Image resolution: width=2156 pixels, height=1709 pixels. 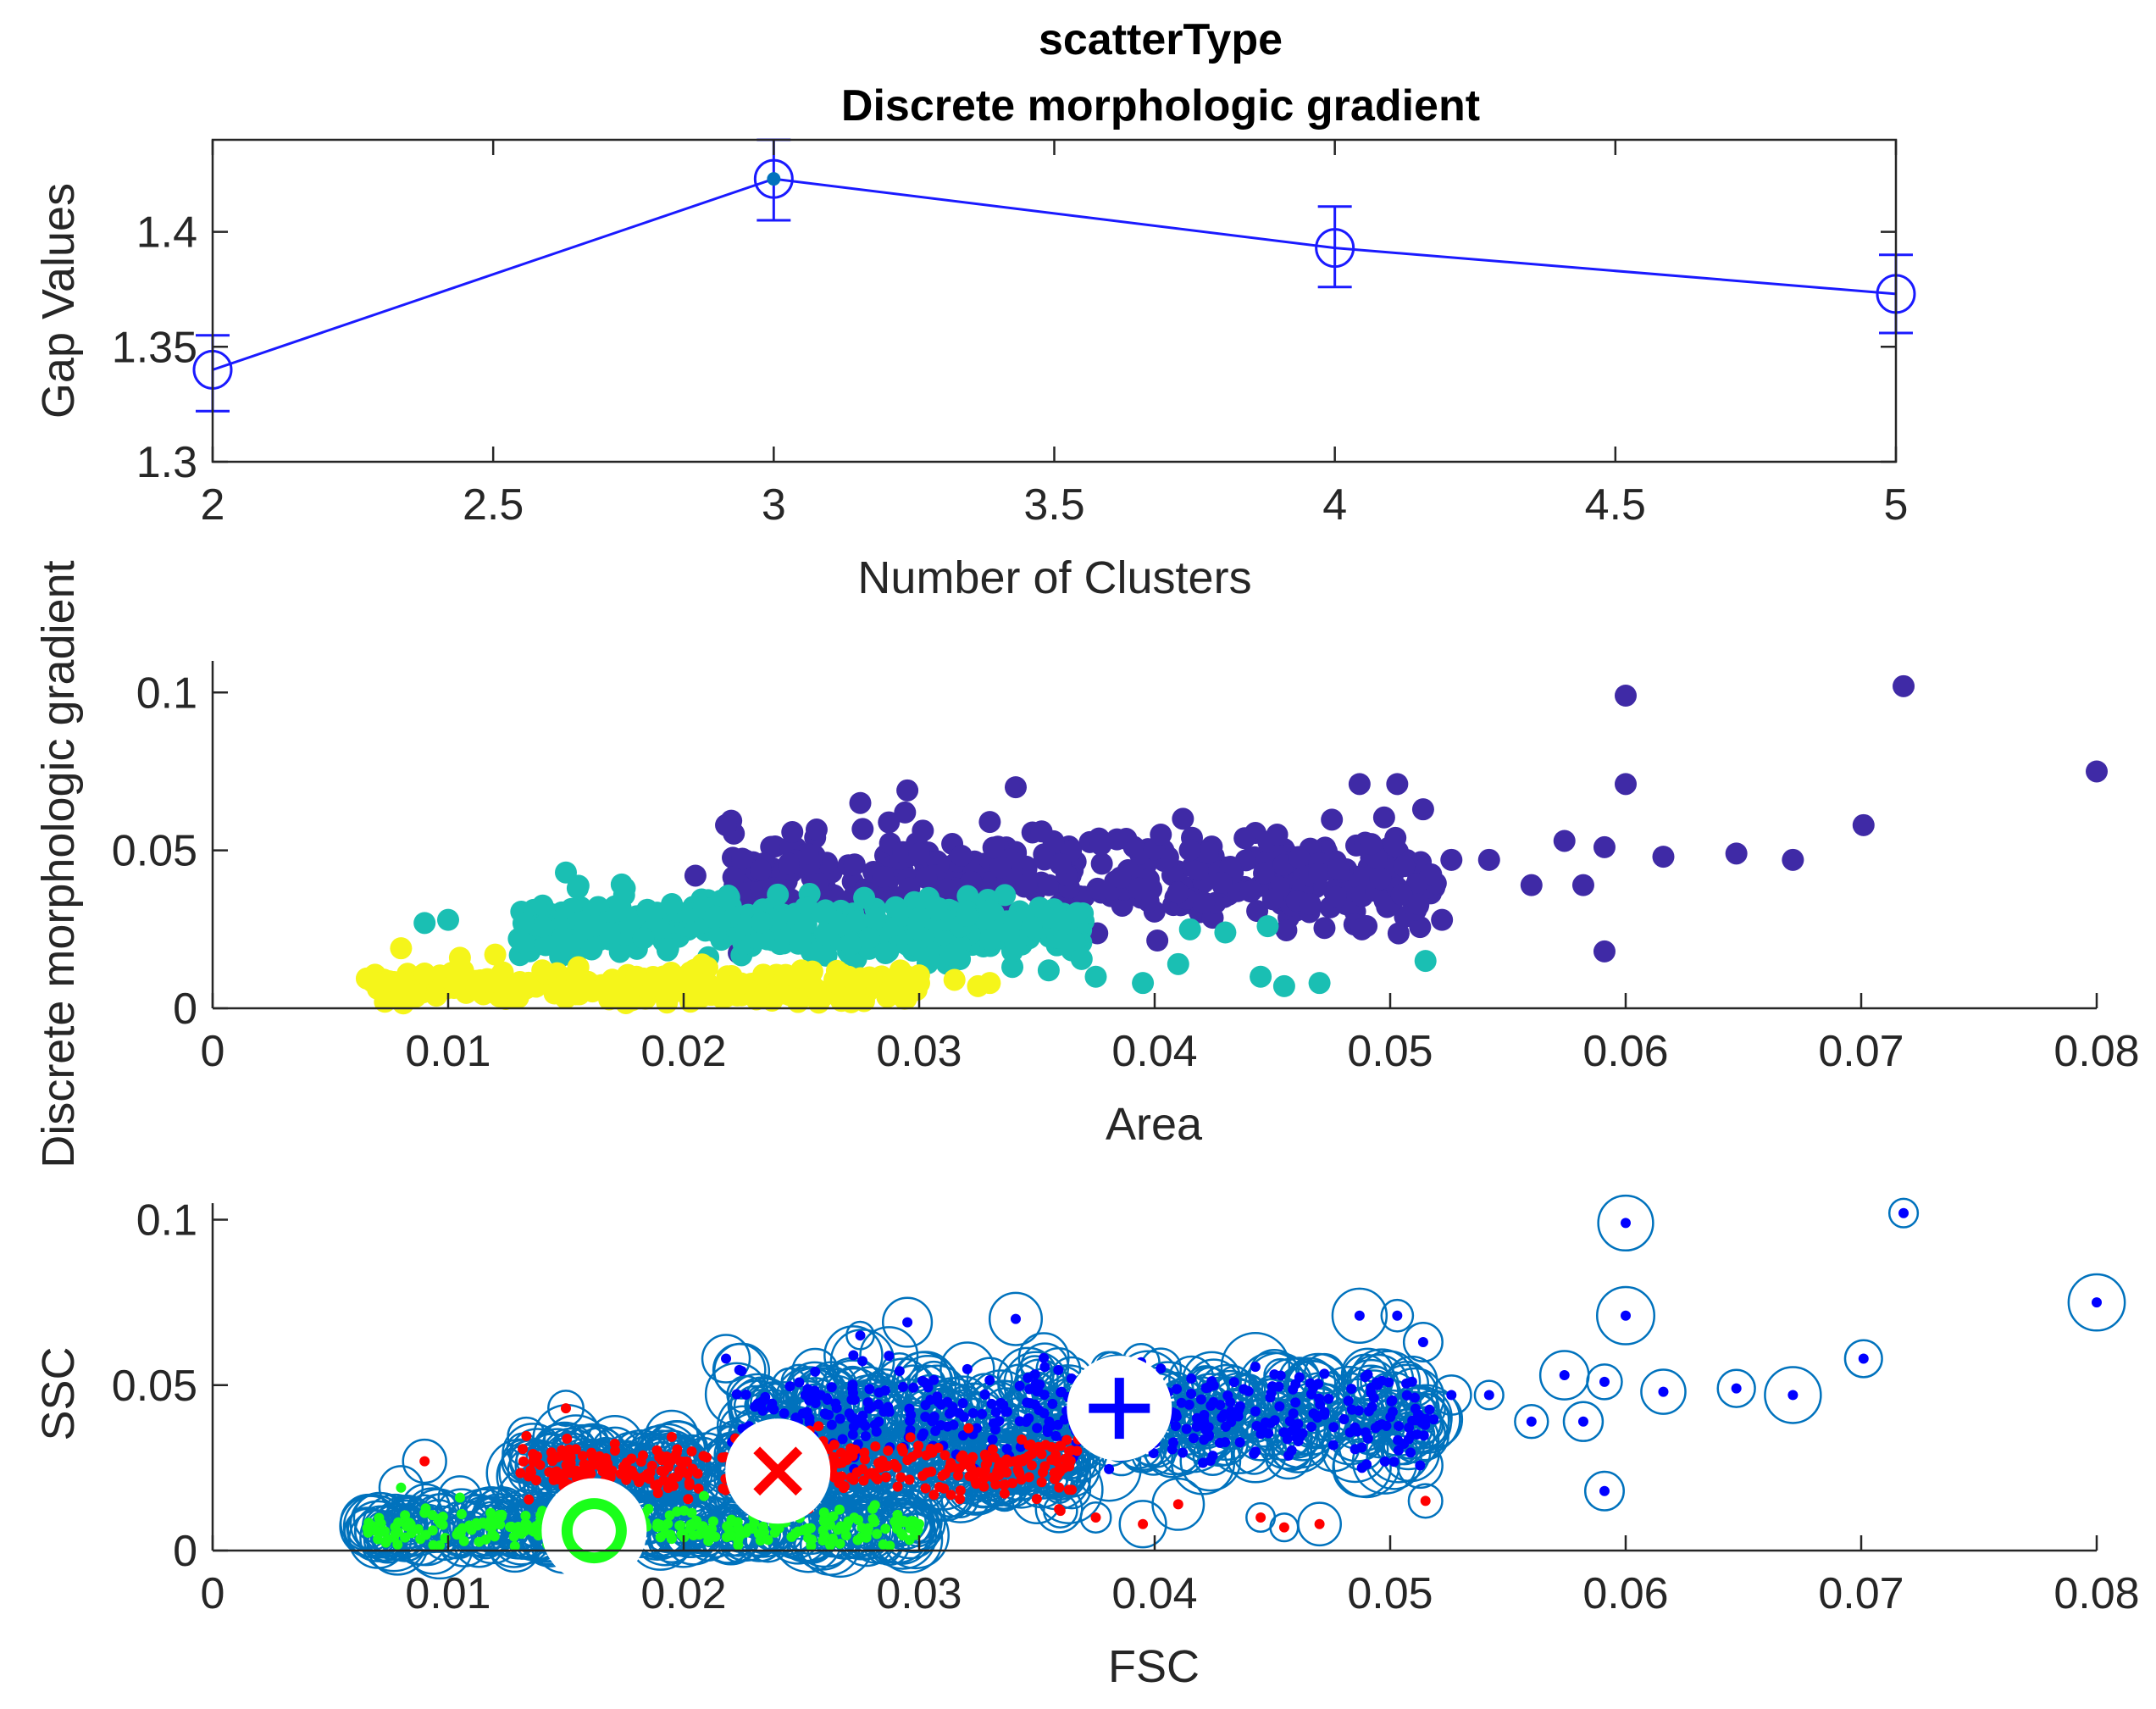 I want to click on area-xtick-label: 0.08, so click(x=2096, y=1052).